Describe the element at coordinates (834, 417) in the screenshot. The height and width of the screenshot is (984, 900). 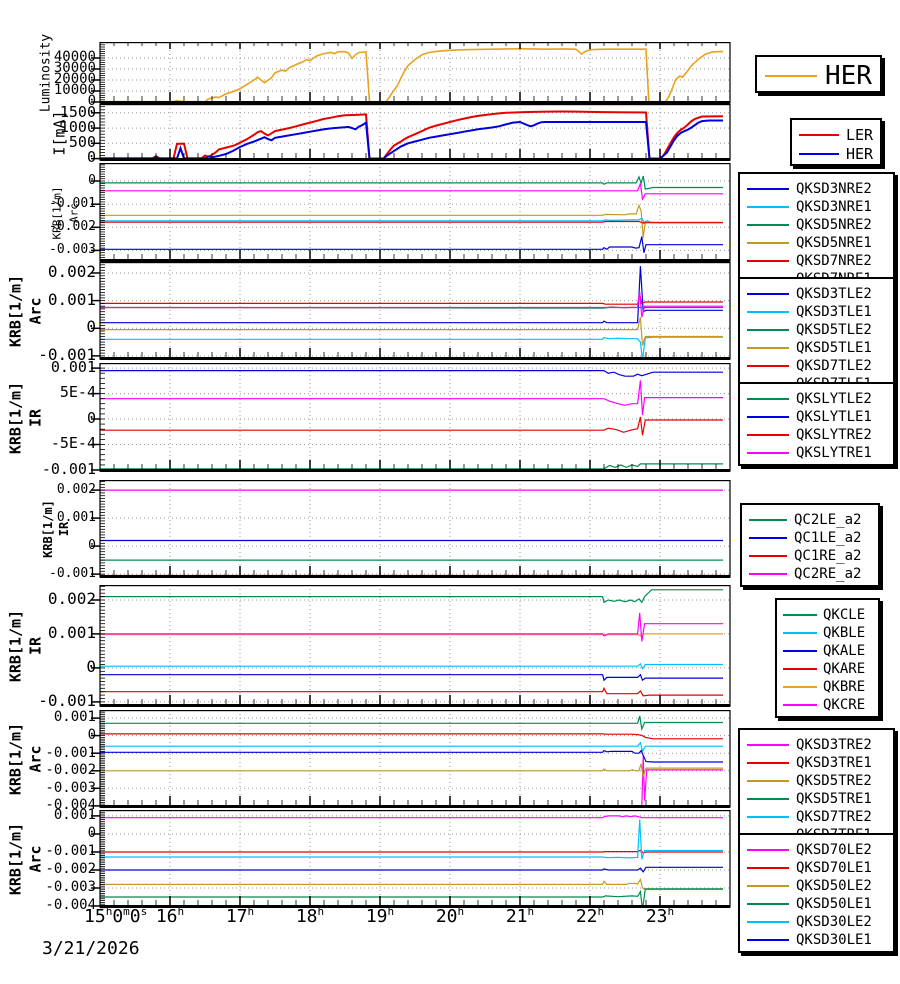
I see `legend-entry-label: QKSLYTLE1` at that location.